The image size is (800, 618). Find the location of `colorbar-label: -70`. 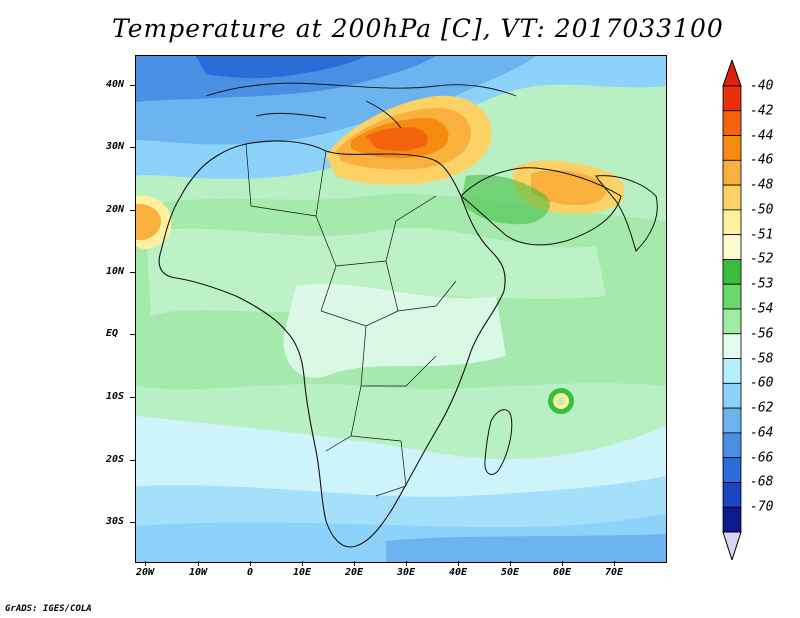

colorbar-label: -70 is located at coordinates (762, 507).